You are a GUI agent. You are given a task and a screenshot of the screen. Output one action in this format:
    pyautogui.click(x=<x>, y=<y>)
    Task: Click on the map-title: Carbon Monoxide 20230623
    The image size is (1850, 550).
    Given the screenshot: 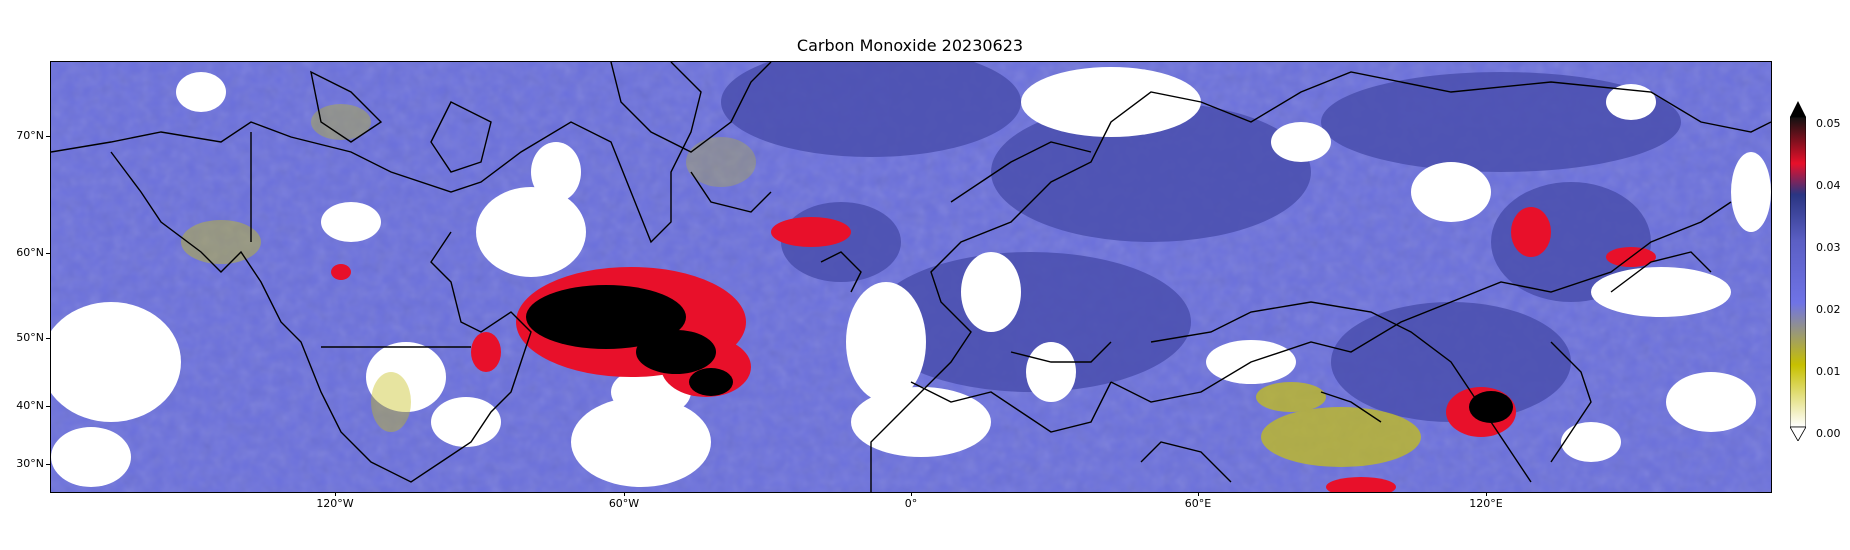 What is the action you would take?
    pyautogui.click(x=910, y=45)
    